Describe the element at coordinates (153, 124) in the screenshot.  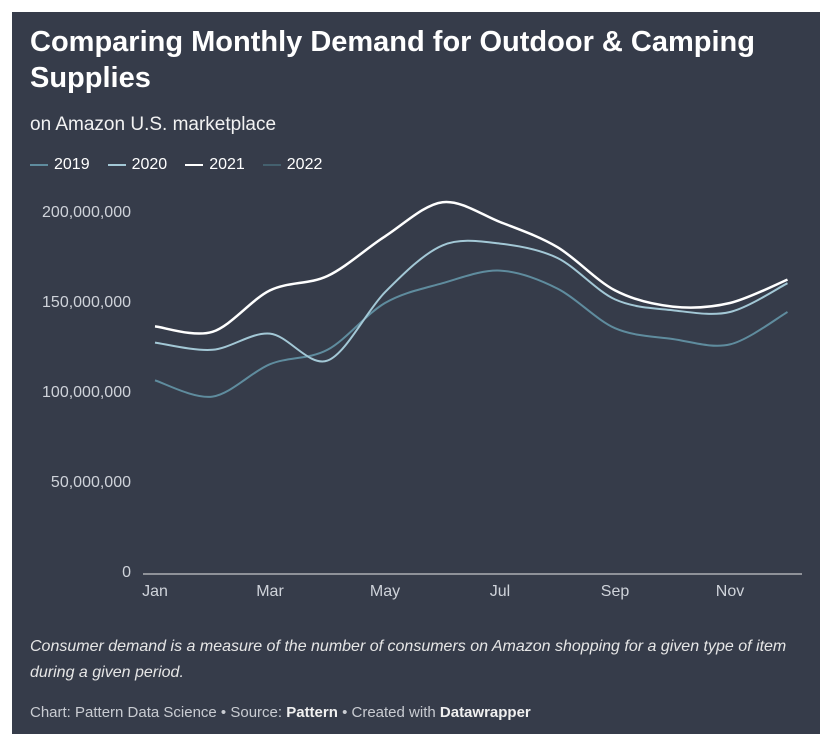
I see `chart-subtitle: on Amazon U.S. marketplace` at that location.